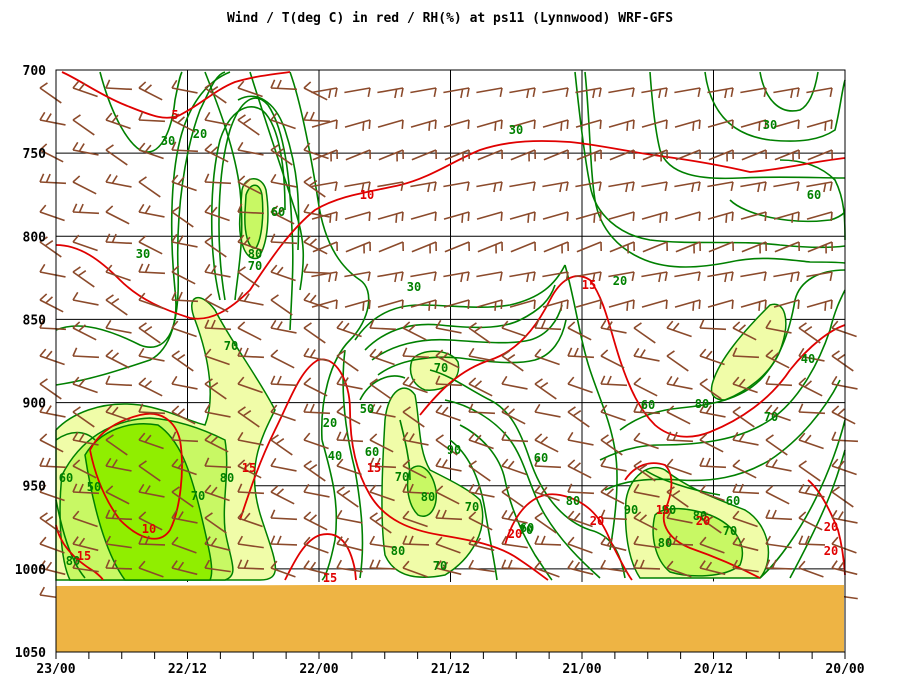  What do you see at coordinates (454, 450) in the screenshot?
I see `rh-contour-label: 90` at bounding box center [454, 450].